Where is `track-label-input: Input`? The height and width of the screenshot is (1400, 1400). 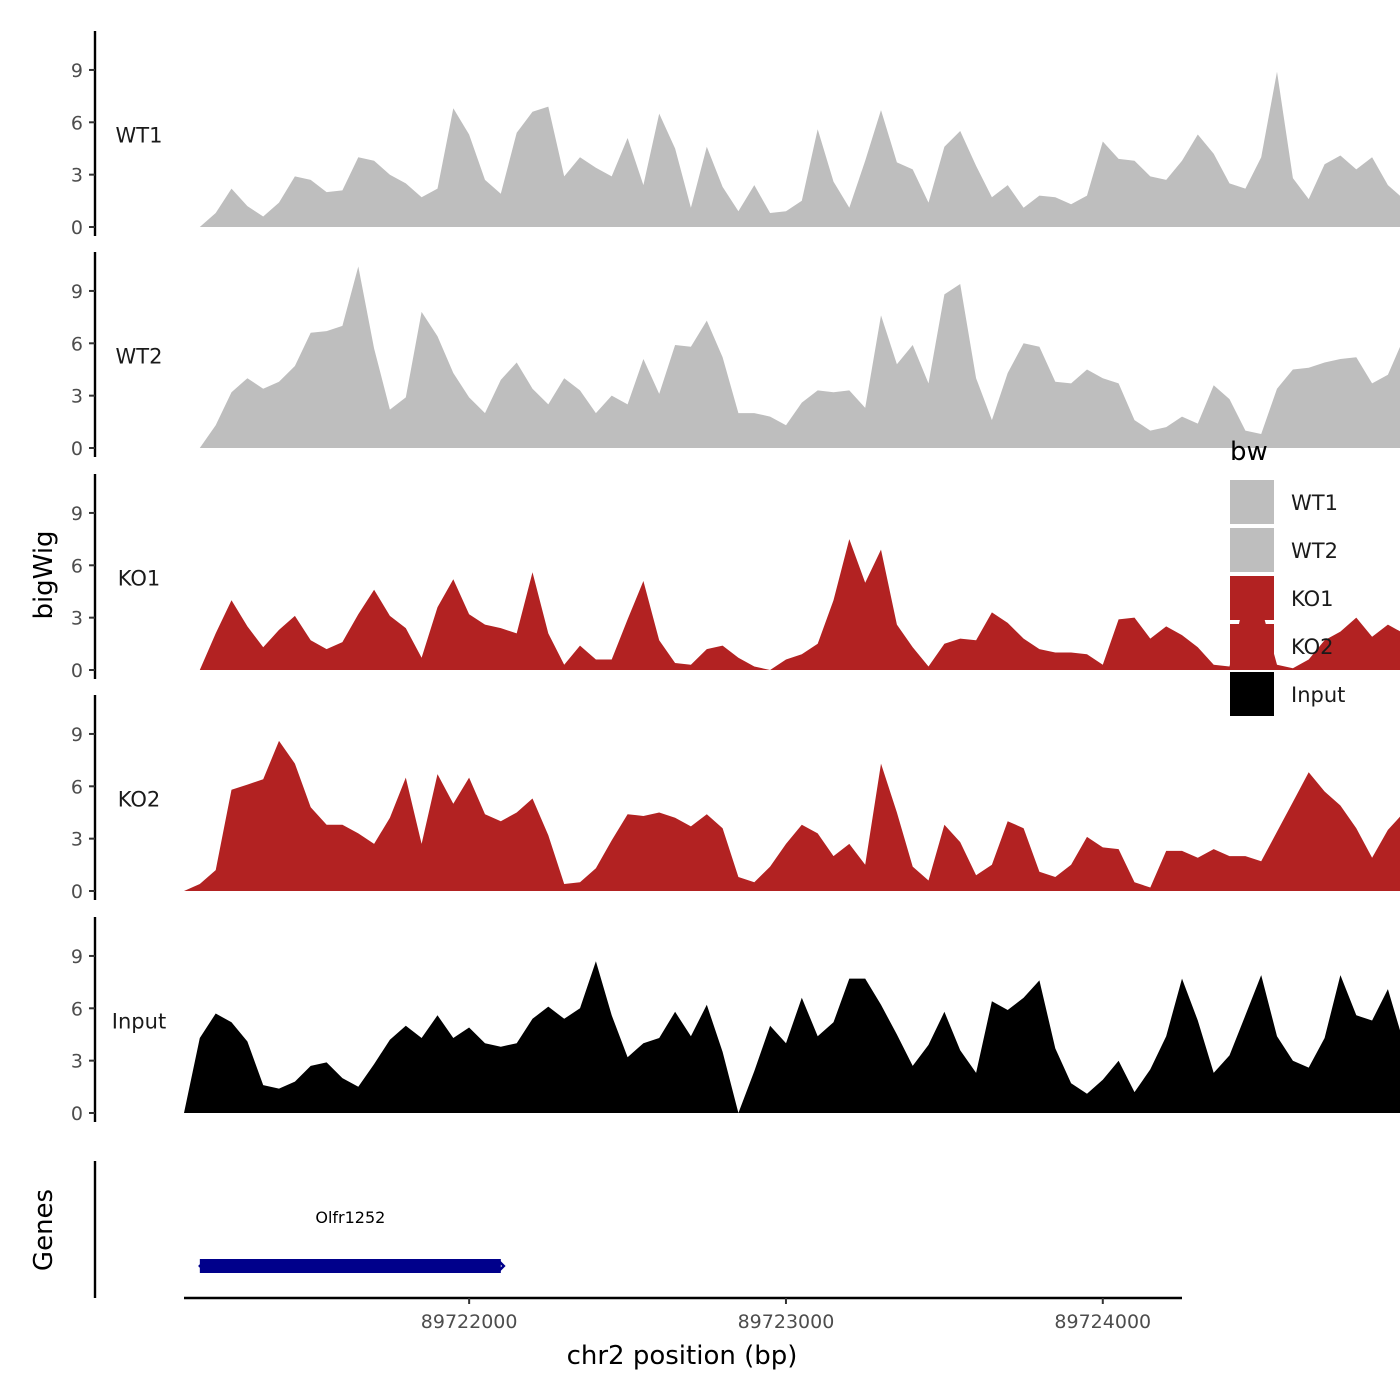
track-label-input: Input is located at coordinates (139, 1022).